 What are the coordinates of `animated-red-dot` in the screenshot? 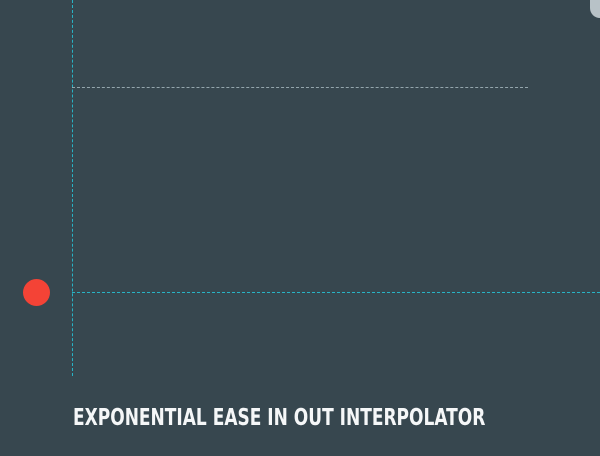 It's located at (36, 292).